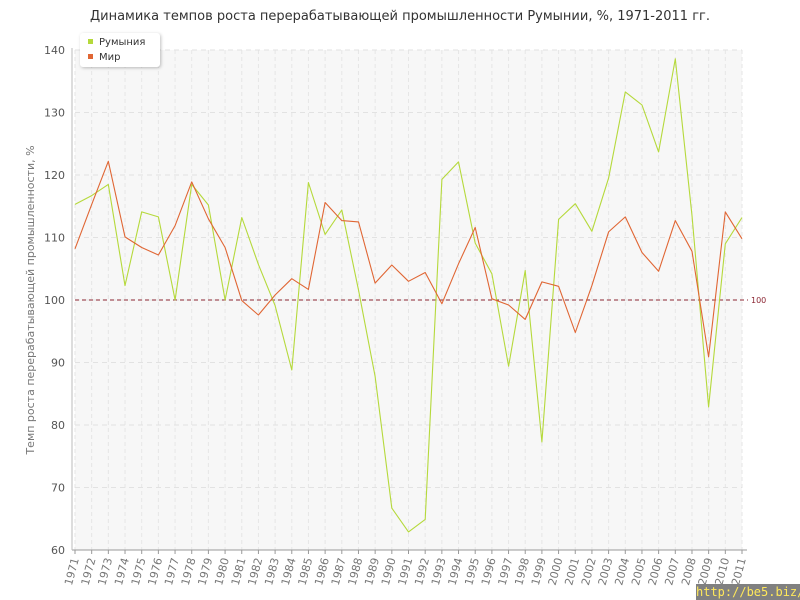 This screenshot has height=600, width=800. Describe the element at coordinates (122, 42) in the screenshot. I see `legend-label: Румыния` at that location.